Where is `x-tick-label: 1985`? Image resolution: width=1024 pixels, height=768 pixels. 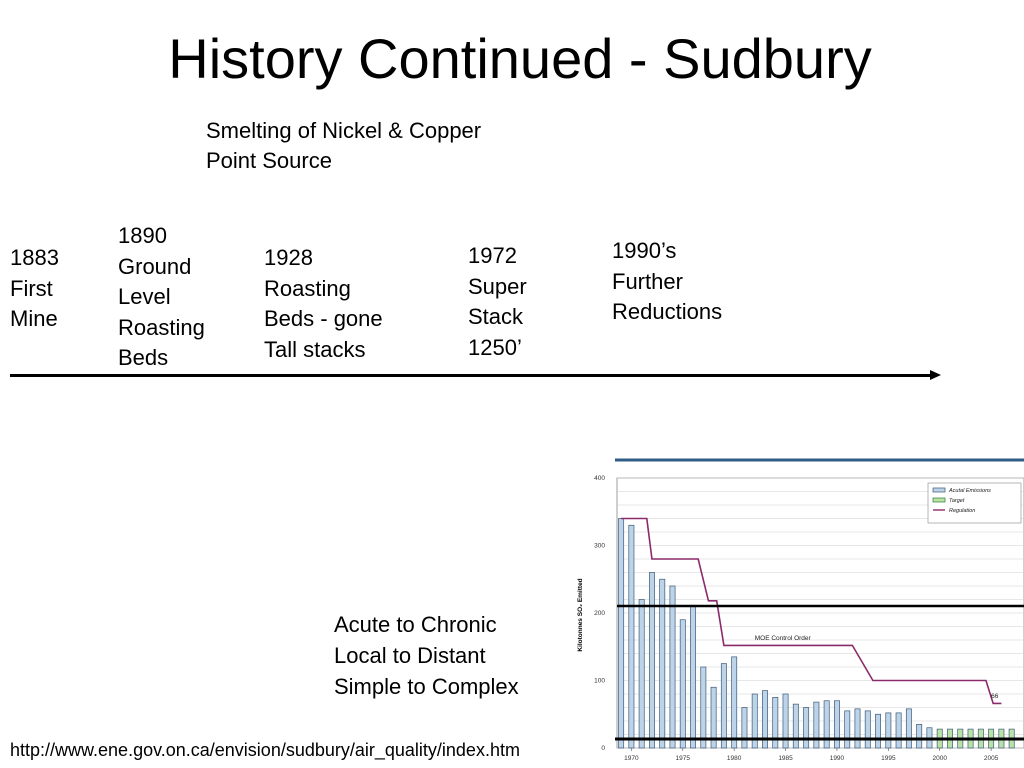
x-tick-label: 1985 is located at coordinates (785, 758).